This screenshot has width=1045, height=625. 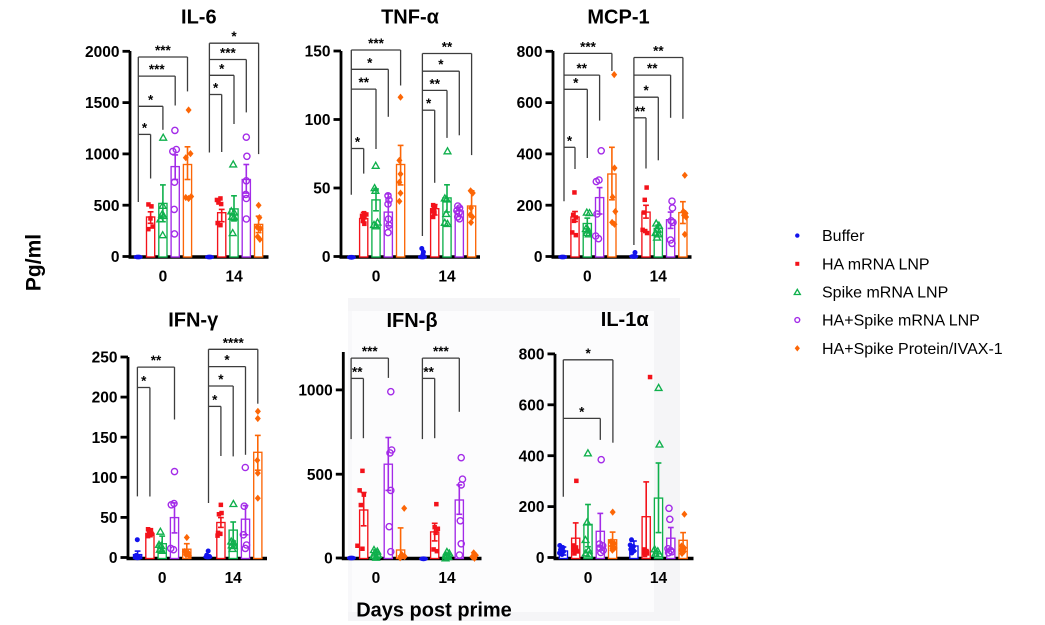 I want to click on svg-text: TNF-α, so click(x=410, y=18).